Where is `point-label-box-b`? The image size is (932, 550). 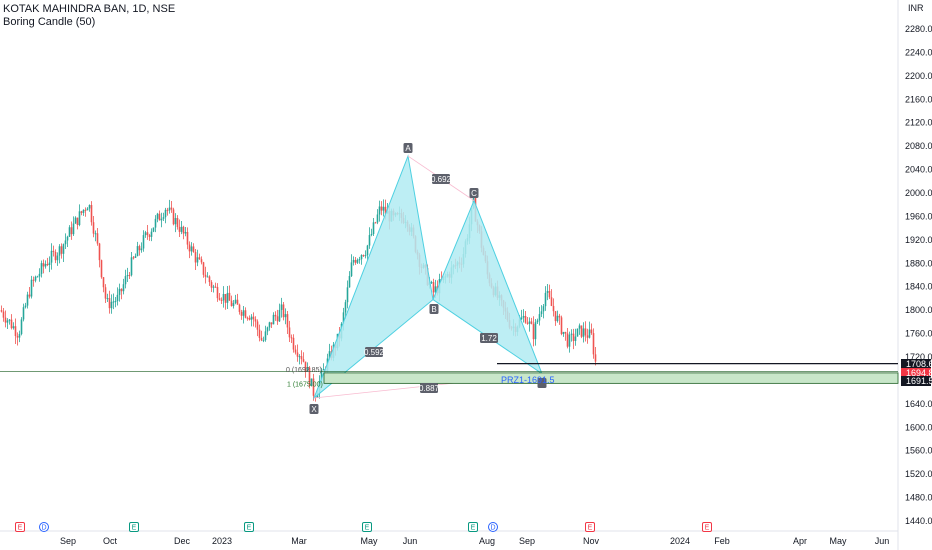
point-label-box-b is located at coordinates (434, 309).